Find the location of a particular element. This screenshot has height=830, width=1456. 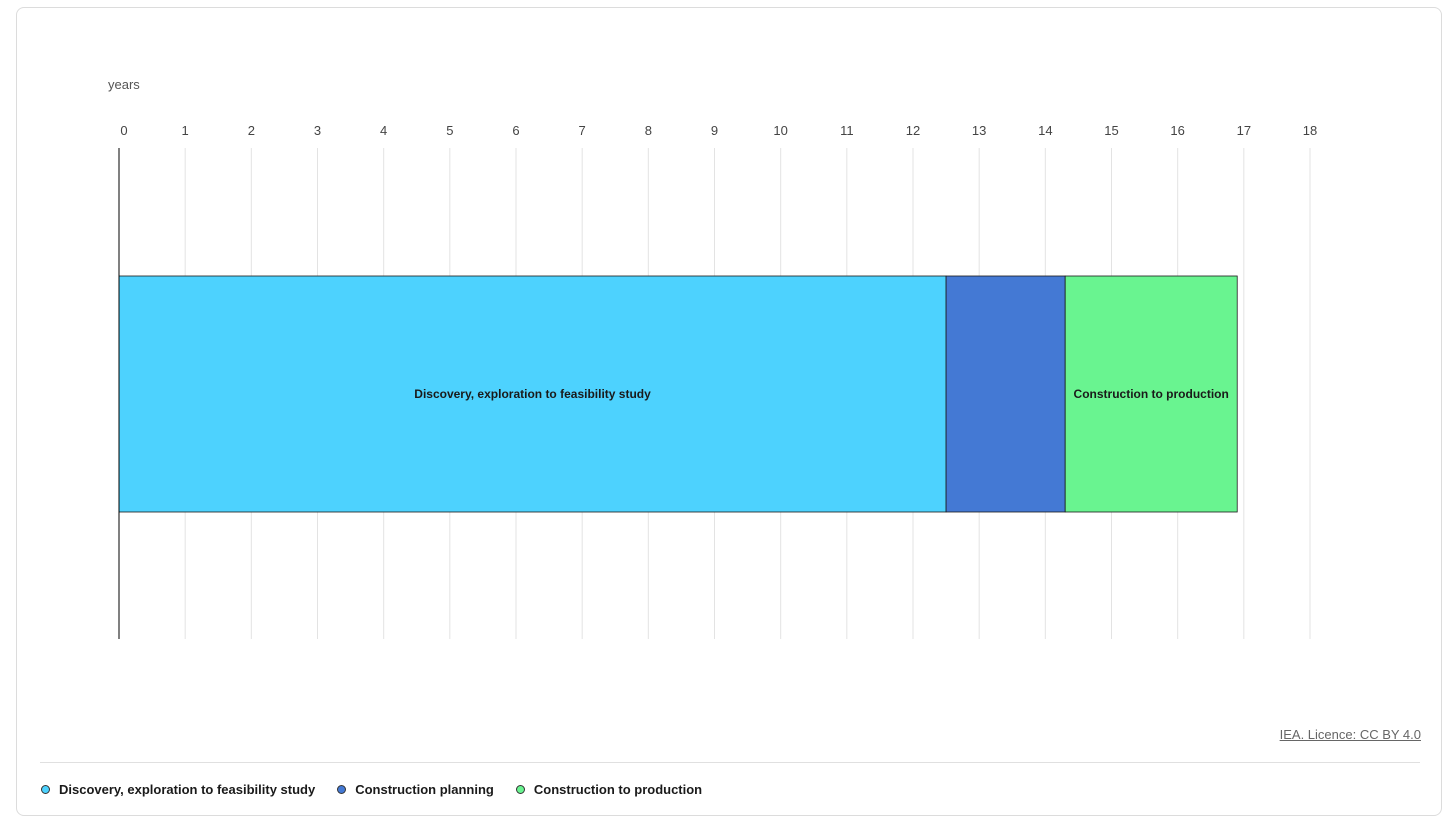

x-tick-label: 10 is located at coordinates (780, 130).